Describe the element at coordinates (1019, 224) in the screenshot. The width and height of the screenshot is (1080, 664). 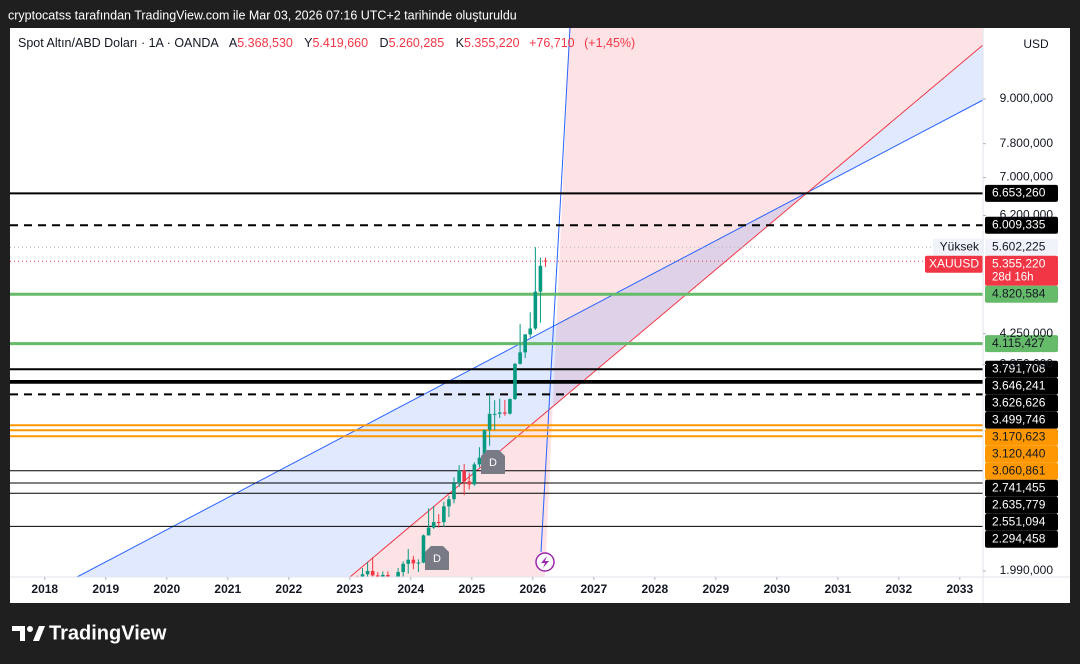
I see `price-label: 6.009,335` at that location.